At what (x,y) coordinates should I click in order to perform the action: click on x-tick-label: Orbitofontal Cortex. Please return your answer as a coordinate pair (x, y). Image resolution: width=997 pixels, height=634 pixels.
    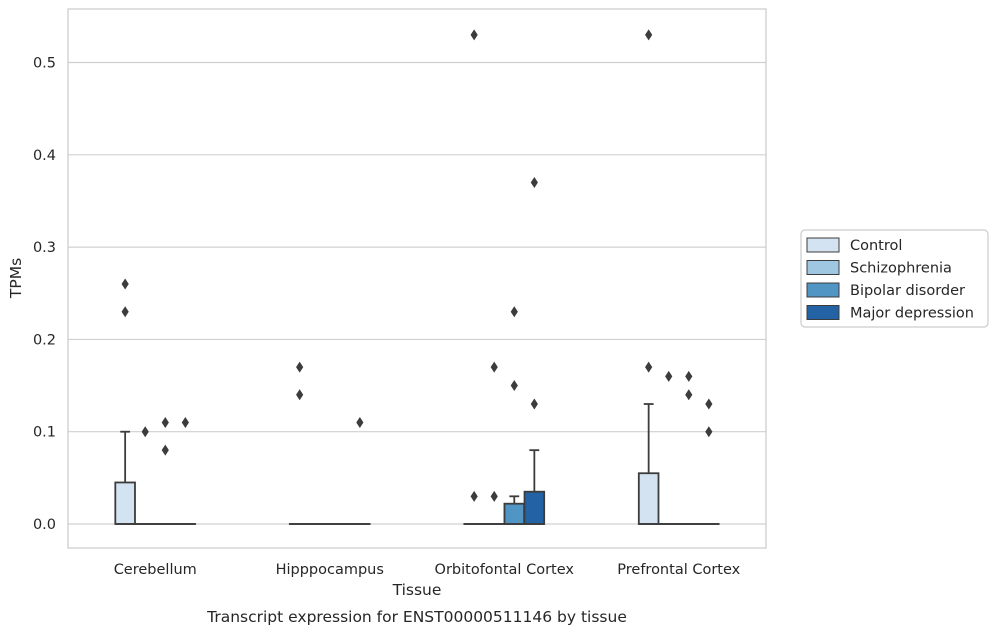
    Looking at the image, I should click on (505, 570).